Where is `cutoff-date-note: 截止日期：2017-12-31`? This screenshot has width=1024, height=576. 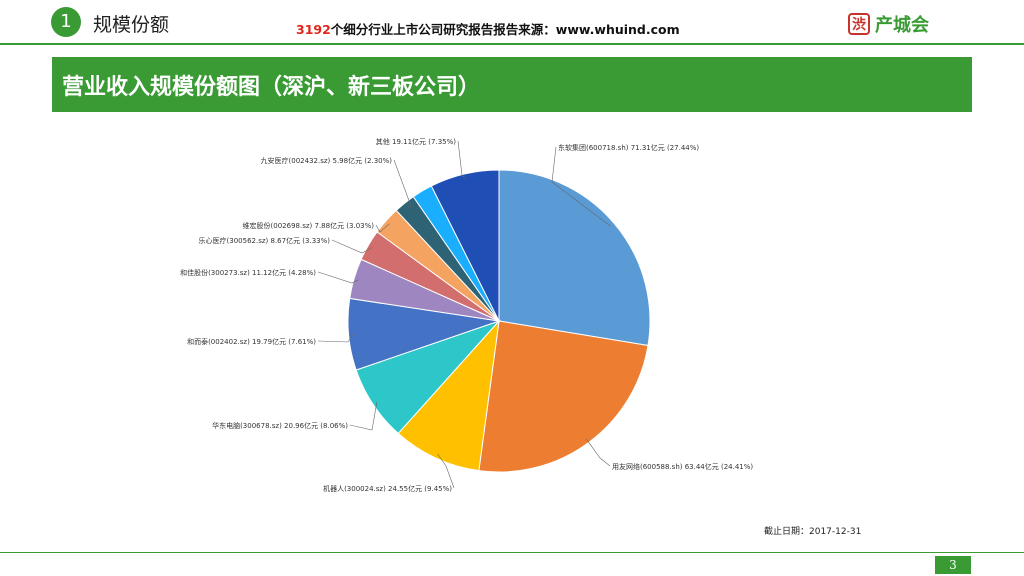
cutoff-date-note: 截止日期：2017-12-31 is located at coordinates (813, 532).